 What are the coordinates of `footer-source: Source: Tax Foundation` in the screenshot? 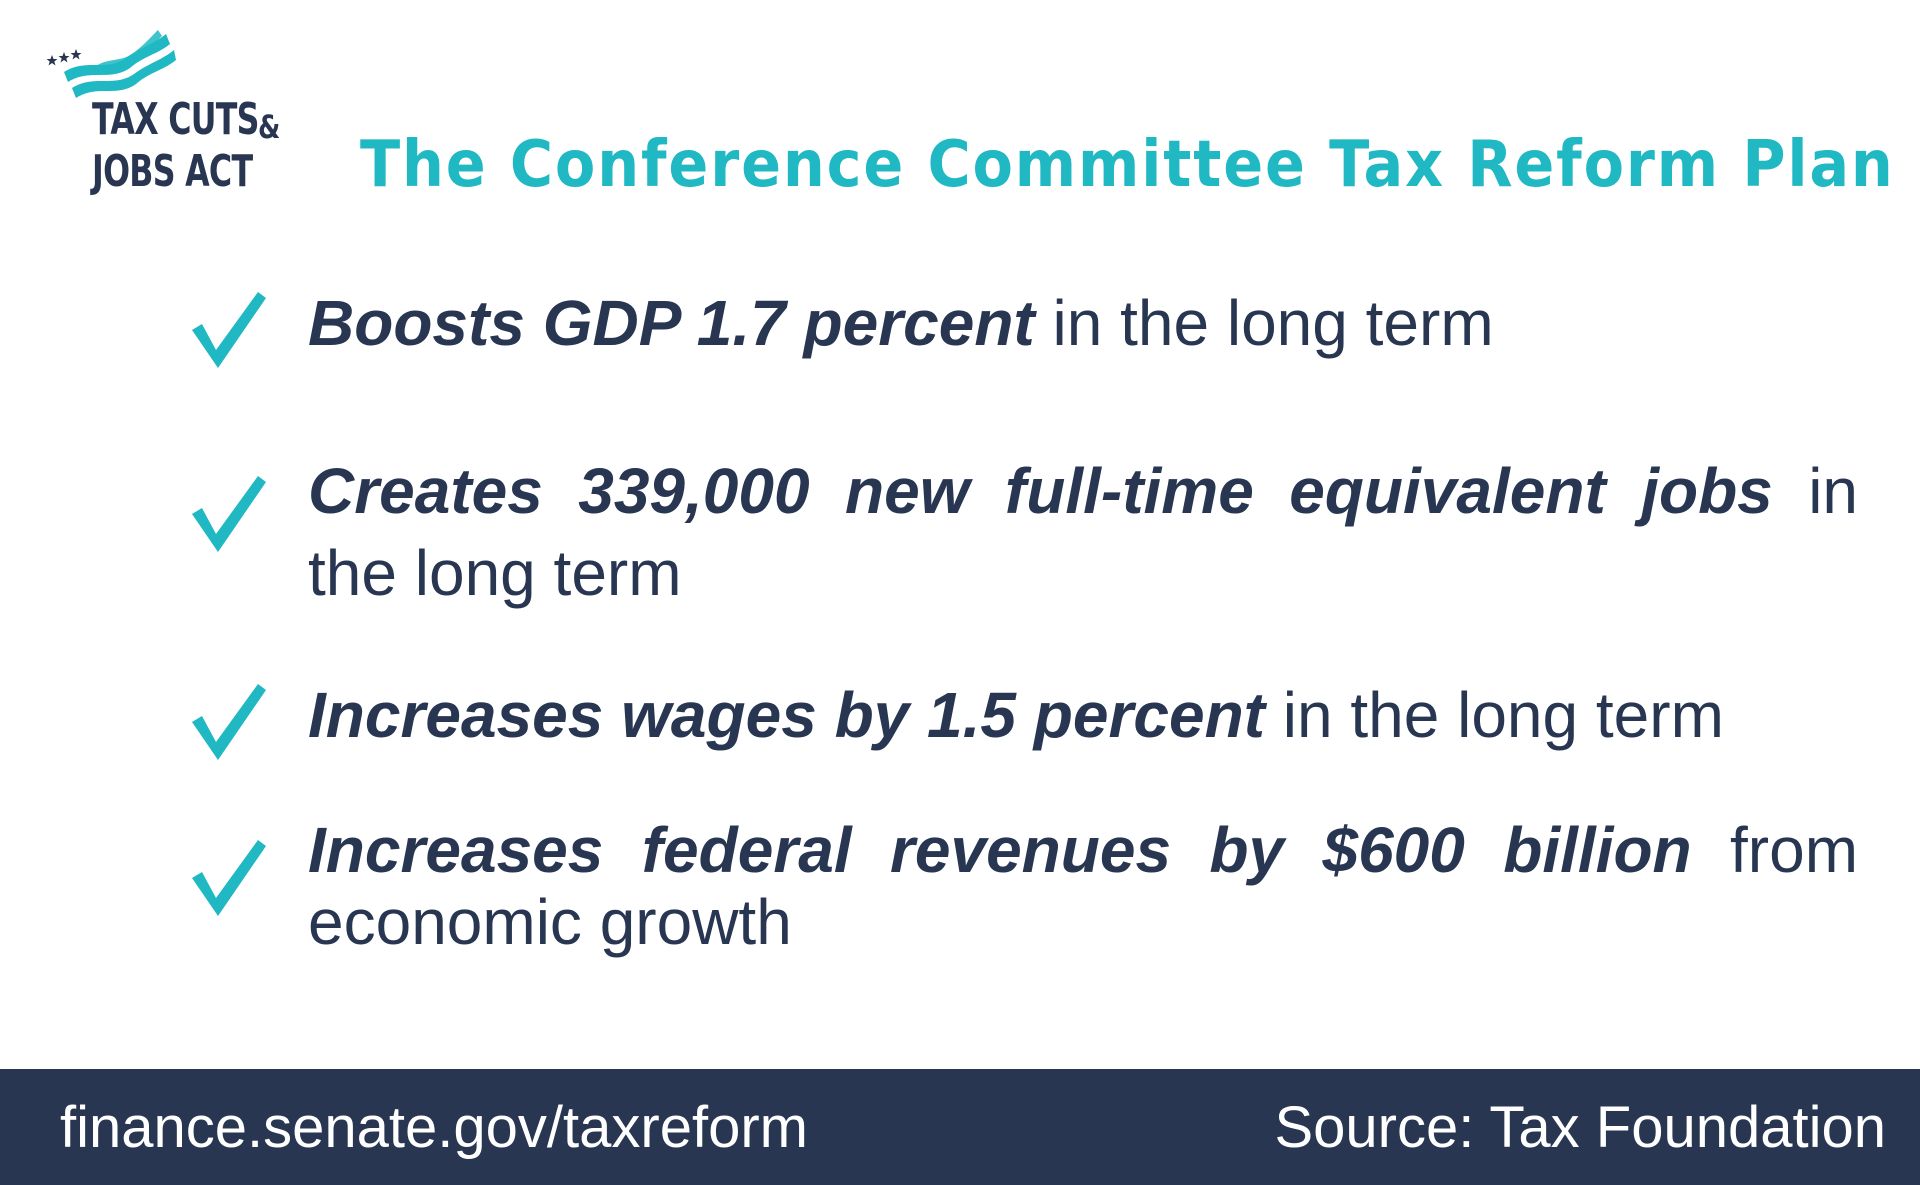 It's located at (1580, 1127).